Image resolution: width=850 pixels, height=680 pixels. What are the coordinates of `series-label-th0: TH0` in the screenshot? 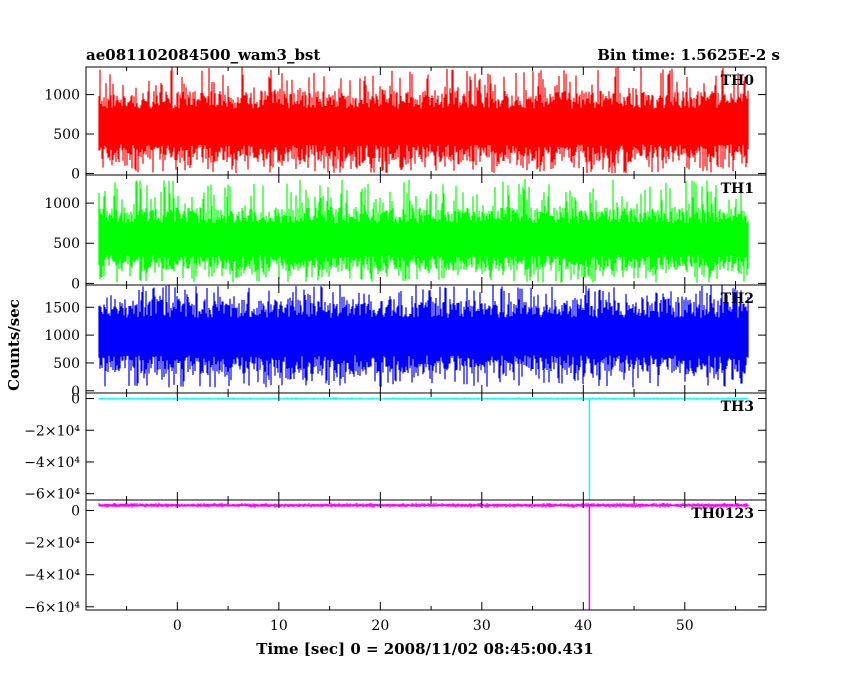 It's located at (738, 81).